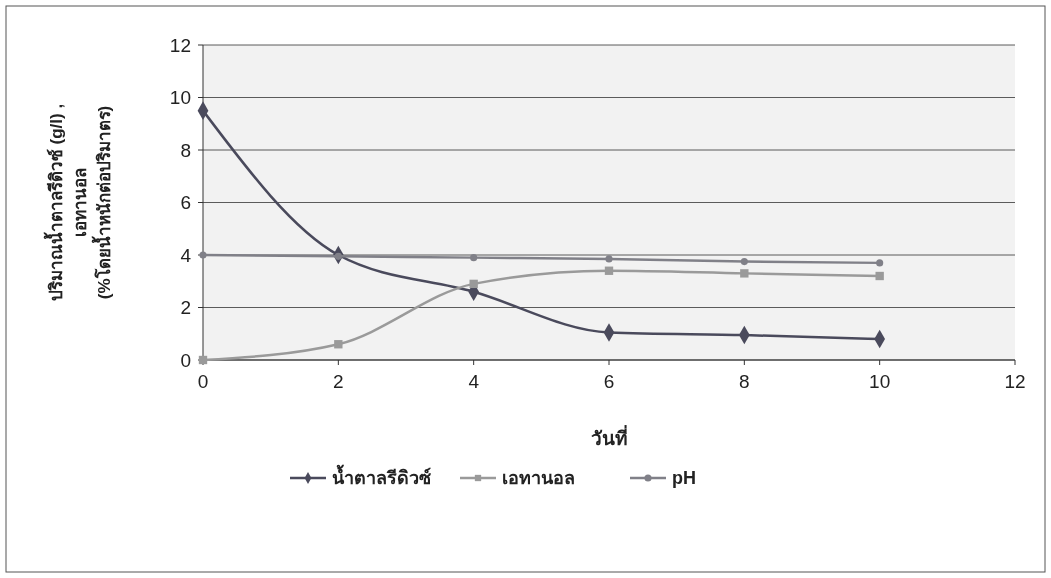 The height and width of the screenshot is (578, 1051). I want to click on x-tick-label: 6, so click(609, 381).